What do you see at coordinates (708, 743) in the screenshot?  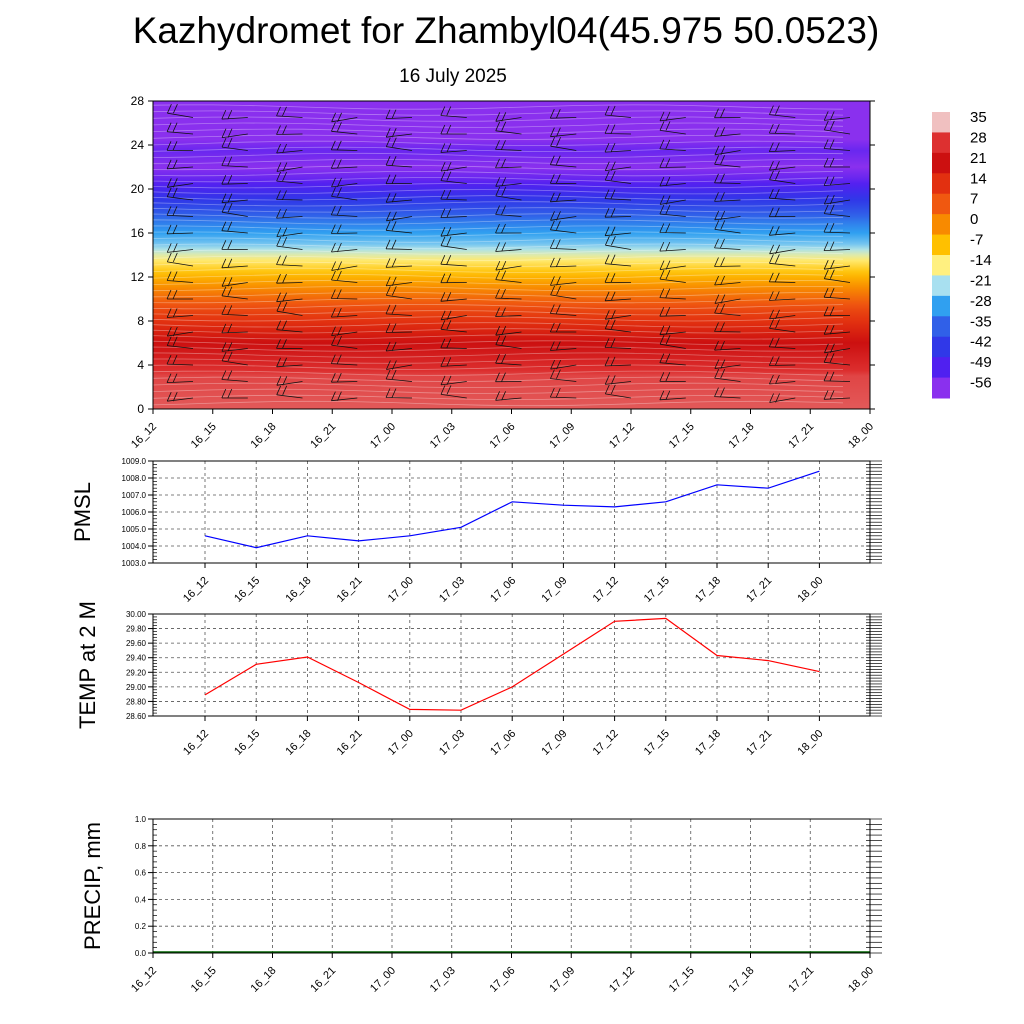 I see `x-tick-label: 17_18` at bounding box center [708, 743].